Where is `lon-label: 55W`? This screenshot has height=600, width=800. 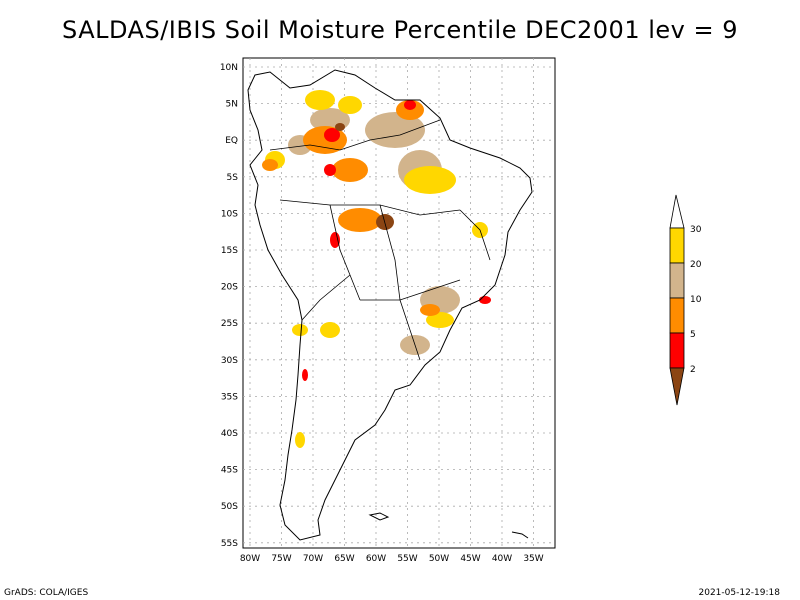 lon-label: 55W is located at coordinates (407, 559).